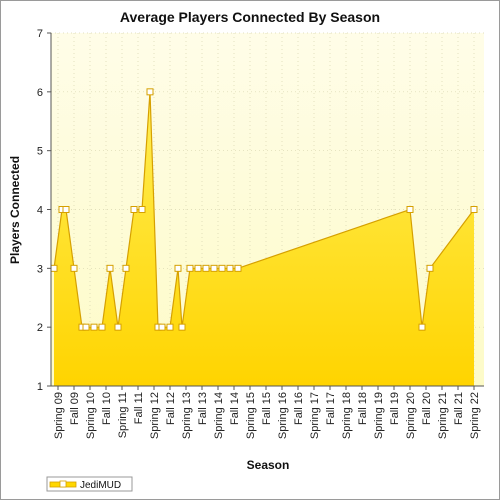  Describe the element at coordinates (40, 328) in the screenshot. I see `y-tick-label: 2` at that location.